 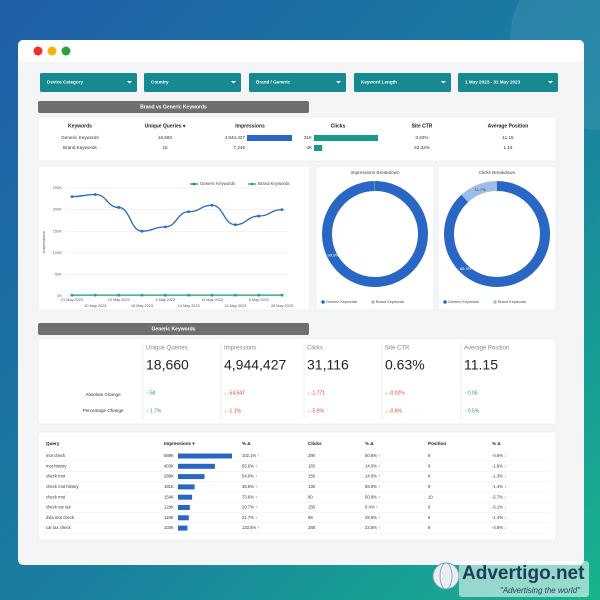 What do you see at coordinates (499, 486) in the screenshot?
I see `table-cell: -1.4% ↓` at bounding box center [499, 486].